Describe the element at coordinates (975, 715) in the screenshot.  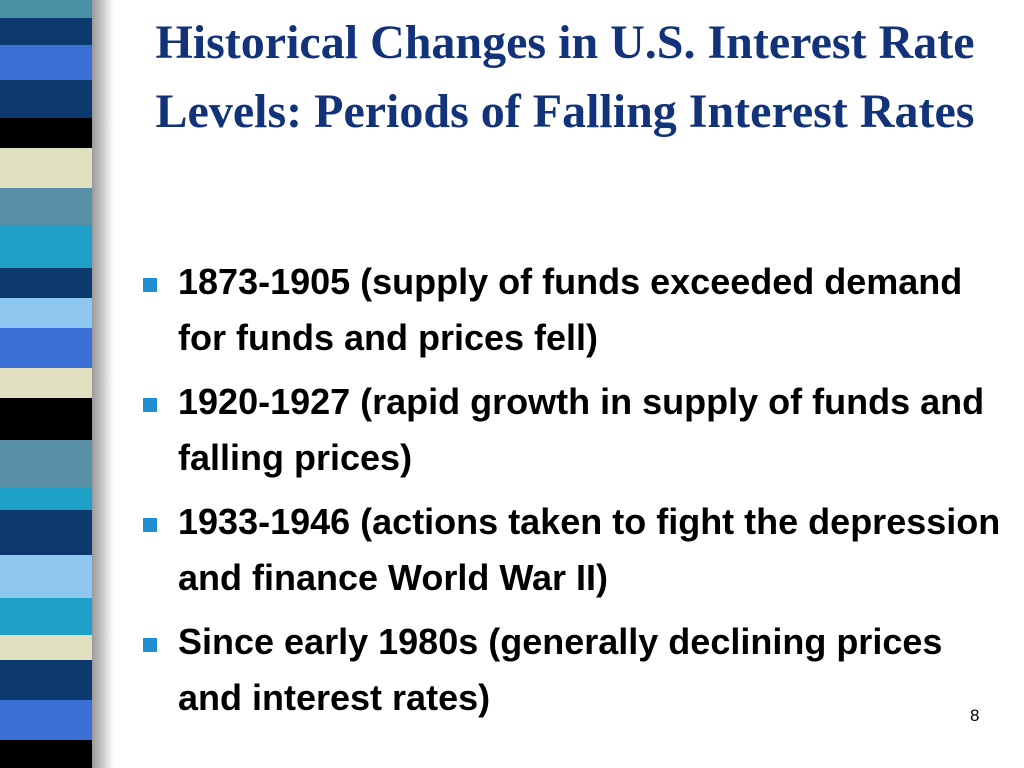
I see `page-number: 8` at that location.